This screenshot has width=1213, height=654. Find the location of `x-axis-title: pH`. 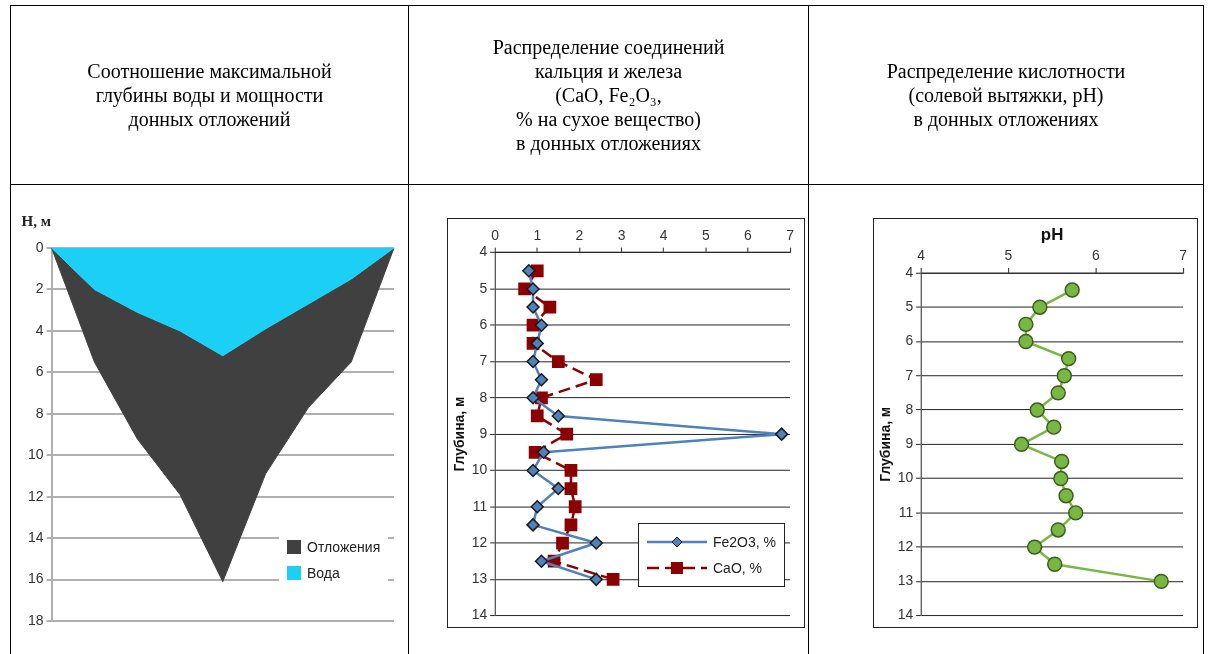

x-axis-title: pH is located at coordinates (1052, 234).